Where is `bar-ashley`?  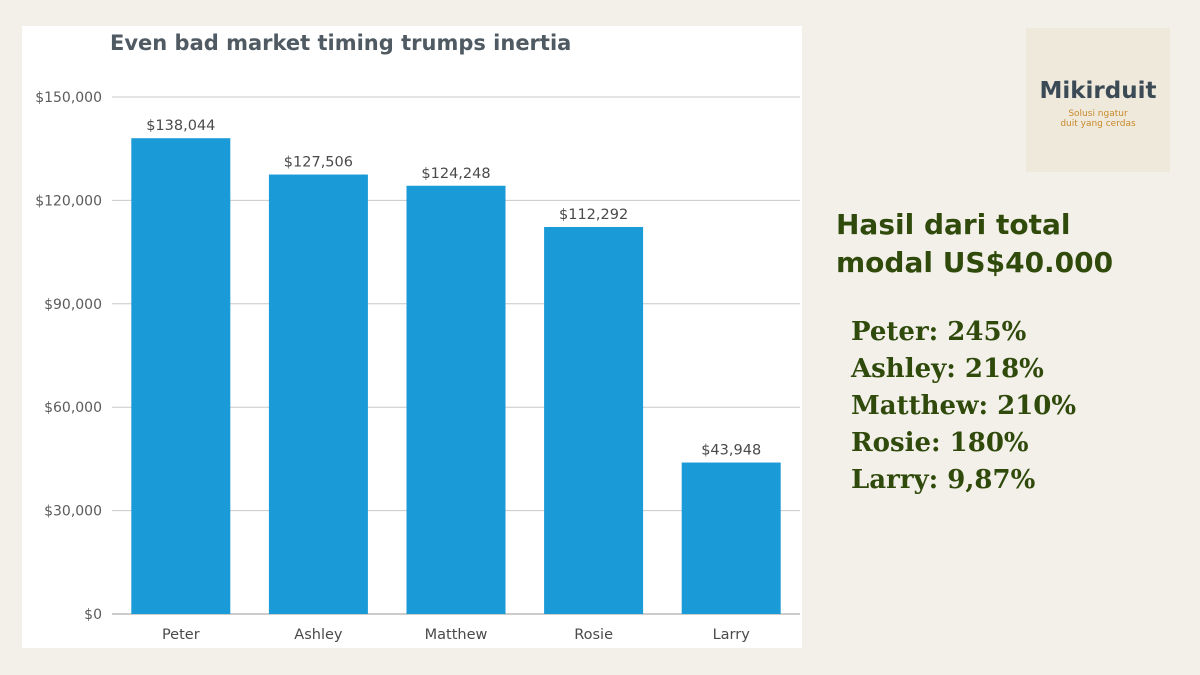 bar-ashley is located at coordinates (318, 394).